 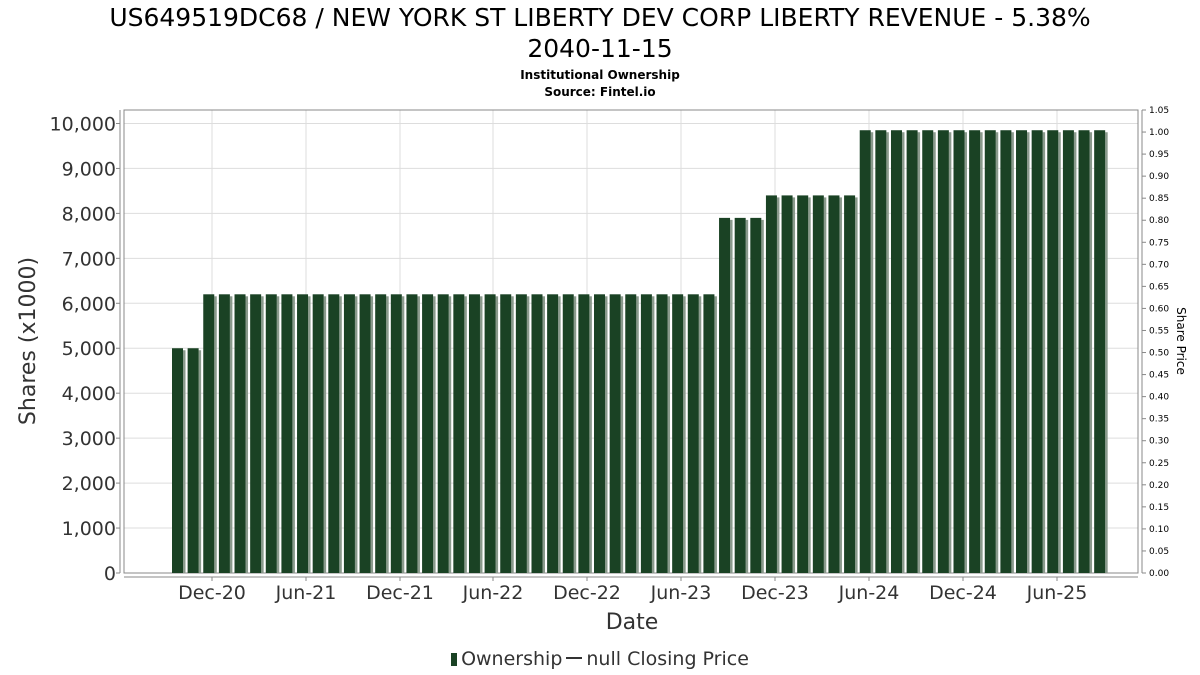 I want to click on y2-axis-title: Share Price, so click(x=1181, y=341).